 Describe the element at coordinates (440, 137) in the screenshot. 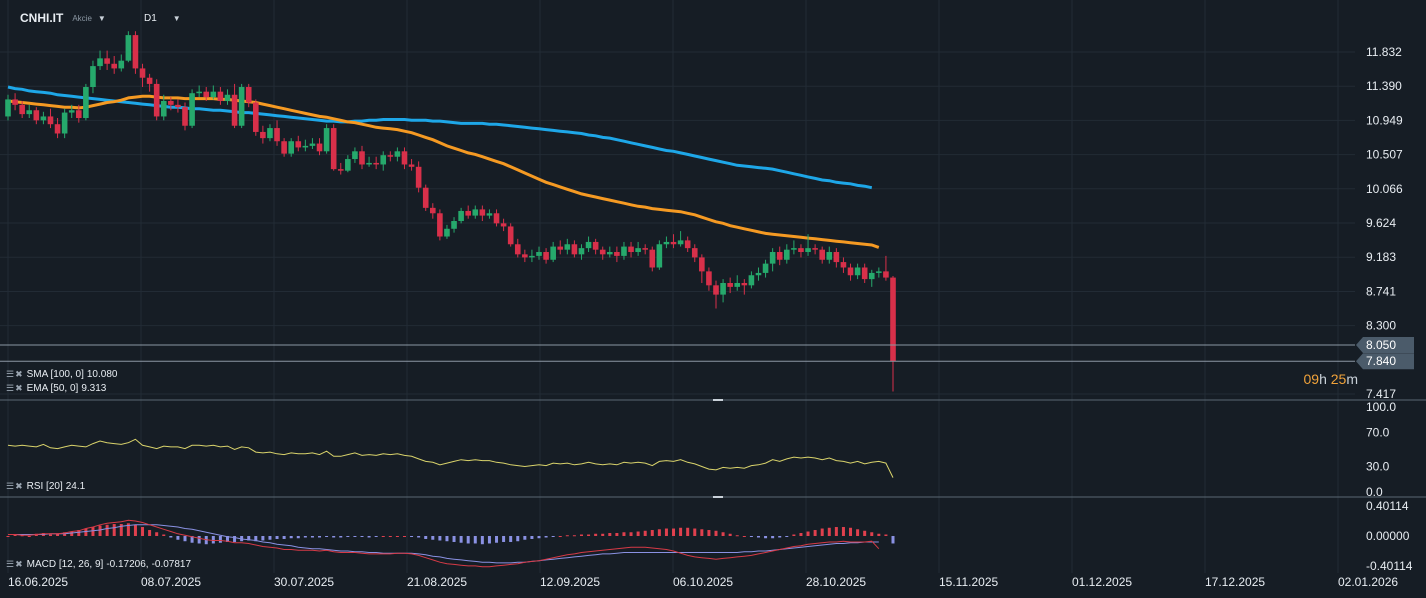

I see `sma-100-line` at that location.